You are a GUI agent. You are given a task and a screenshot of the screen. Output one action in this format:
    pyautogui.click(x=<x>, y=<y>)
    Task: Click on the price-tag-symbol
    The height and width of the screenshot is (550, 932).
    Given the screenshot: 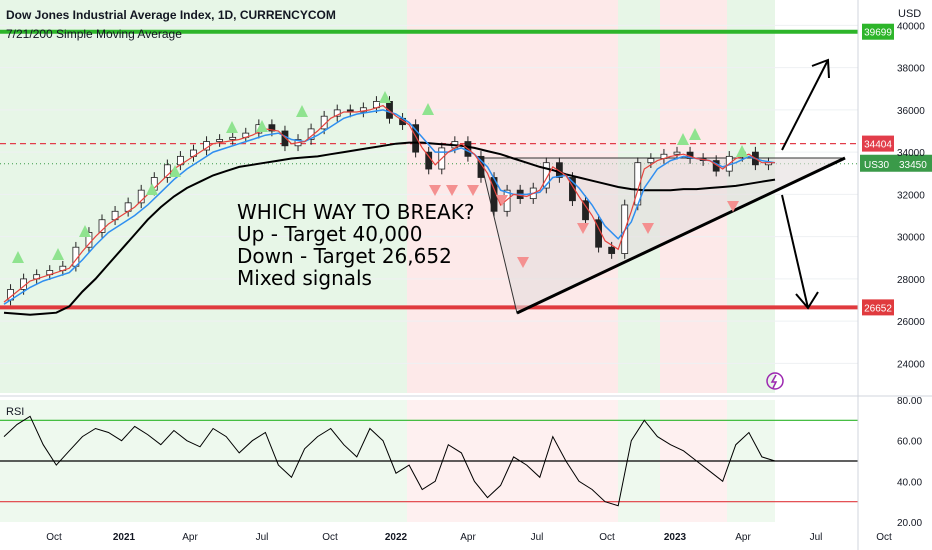 What is the action you would take?
    pyautogui.click(x=878, y=163)
    